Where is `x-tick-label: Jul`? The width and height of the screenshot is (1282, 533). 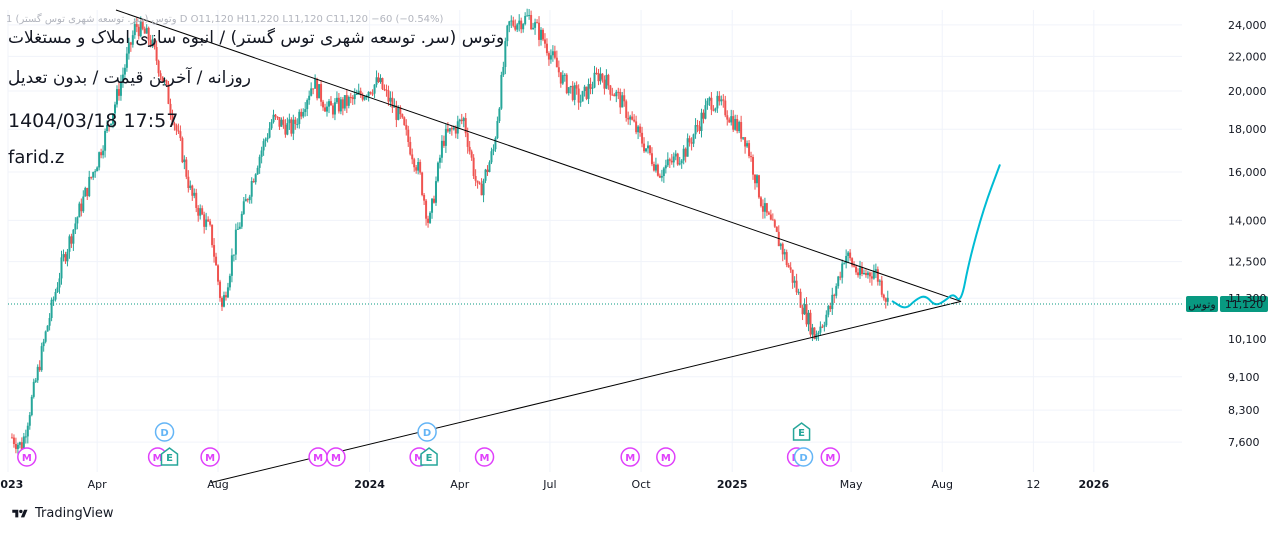 x-tick-label: Jul is located at coordinates (549, 484).